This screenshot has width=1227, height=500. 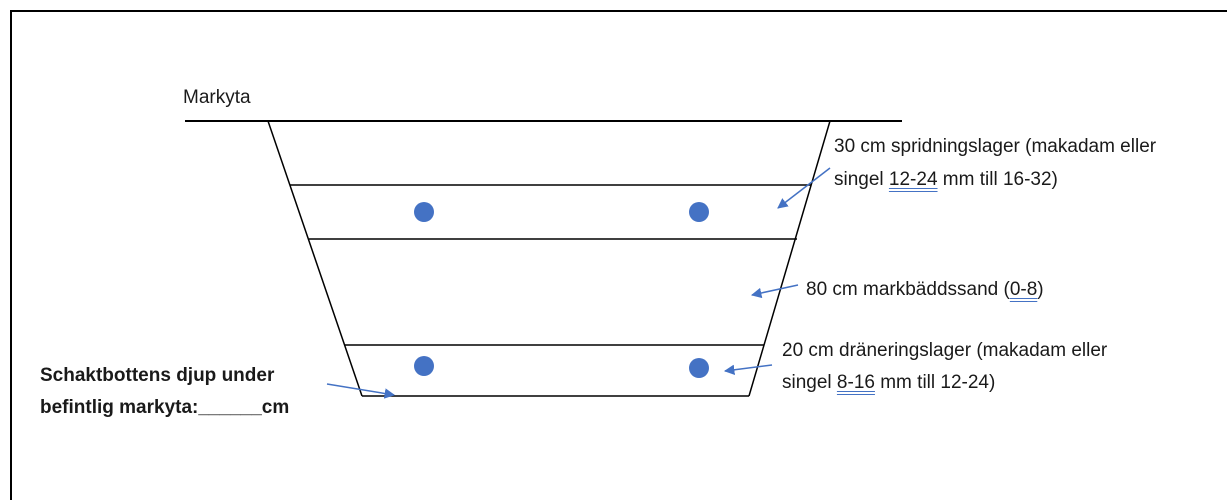 What do you see at coordinates (748, 370) in the screenshot?
I see `arrow-drainage-layer` at bounding box center [748, 370].